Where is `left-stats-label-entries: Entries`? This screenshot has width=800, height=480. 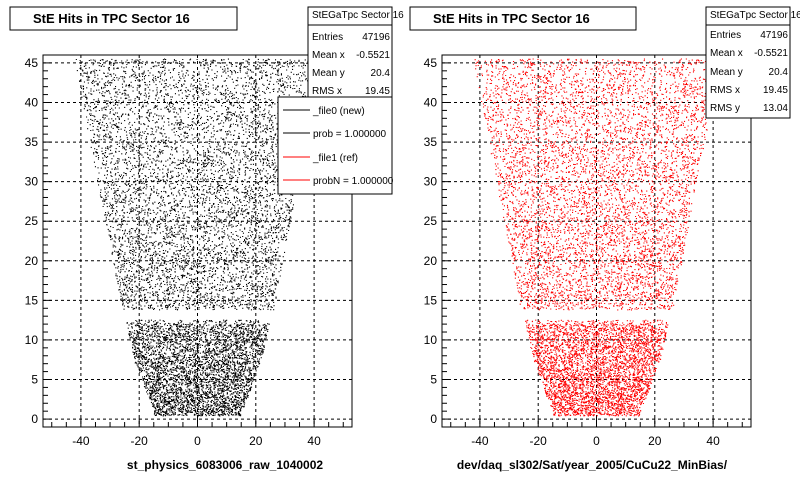 left-stats-label-entries: Entries is located at coordinates (327, 37).